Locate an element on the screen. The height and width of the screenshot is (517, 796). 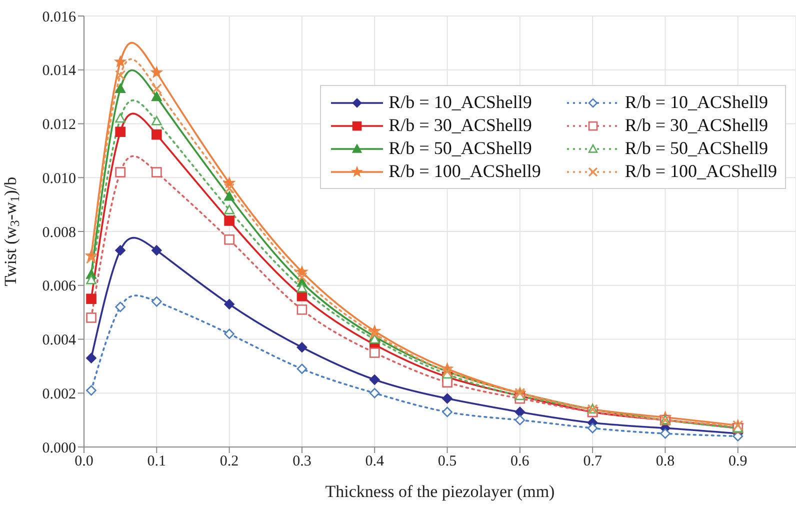
x-tick-label: 0.0 is located at coordinates (84, 462).